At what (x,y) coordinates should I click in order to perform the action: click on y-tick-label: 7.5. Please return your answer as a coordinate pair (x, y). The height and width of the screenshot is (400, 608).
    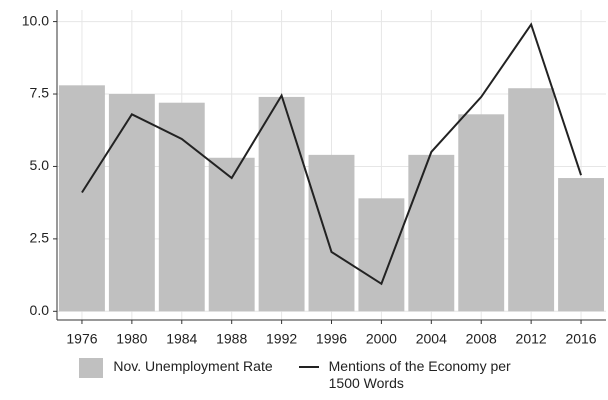
    Looking at the image, I should click on (40, 93).